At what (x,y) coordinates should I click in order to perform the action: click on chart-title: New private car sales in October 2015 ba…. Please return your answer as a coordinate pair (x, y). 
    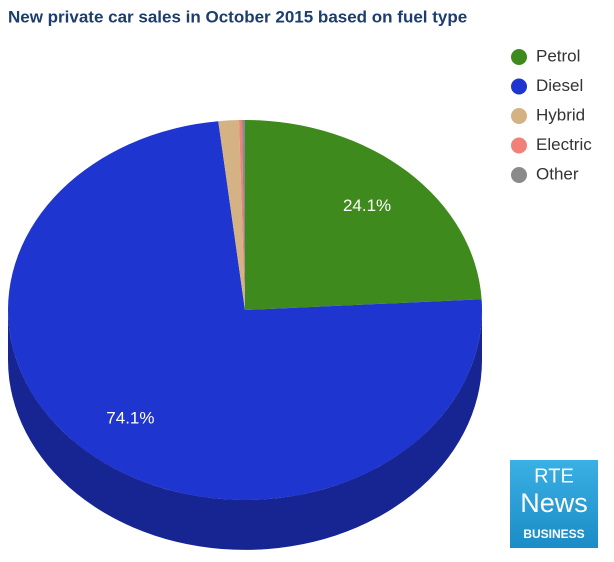
    Looking at the image, I should click on (237, 16).